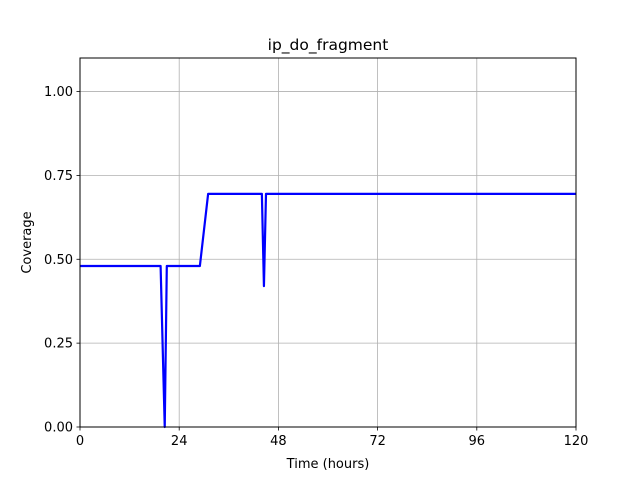  I want to click on y-axis-label: Coverage, so click(27, 242).